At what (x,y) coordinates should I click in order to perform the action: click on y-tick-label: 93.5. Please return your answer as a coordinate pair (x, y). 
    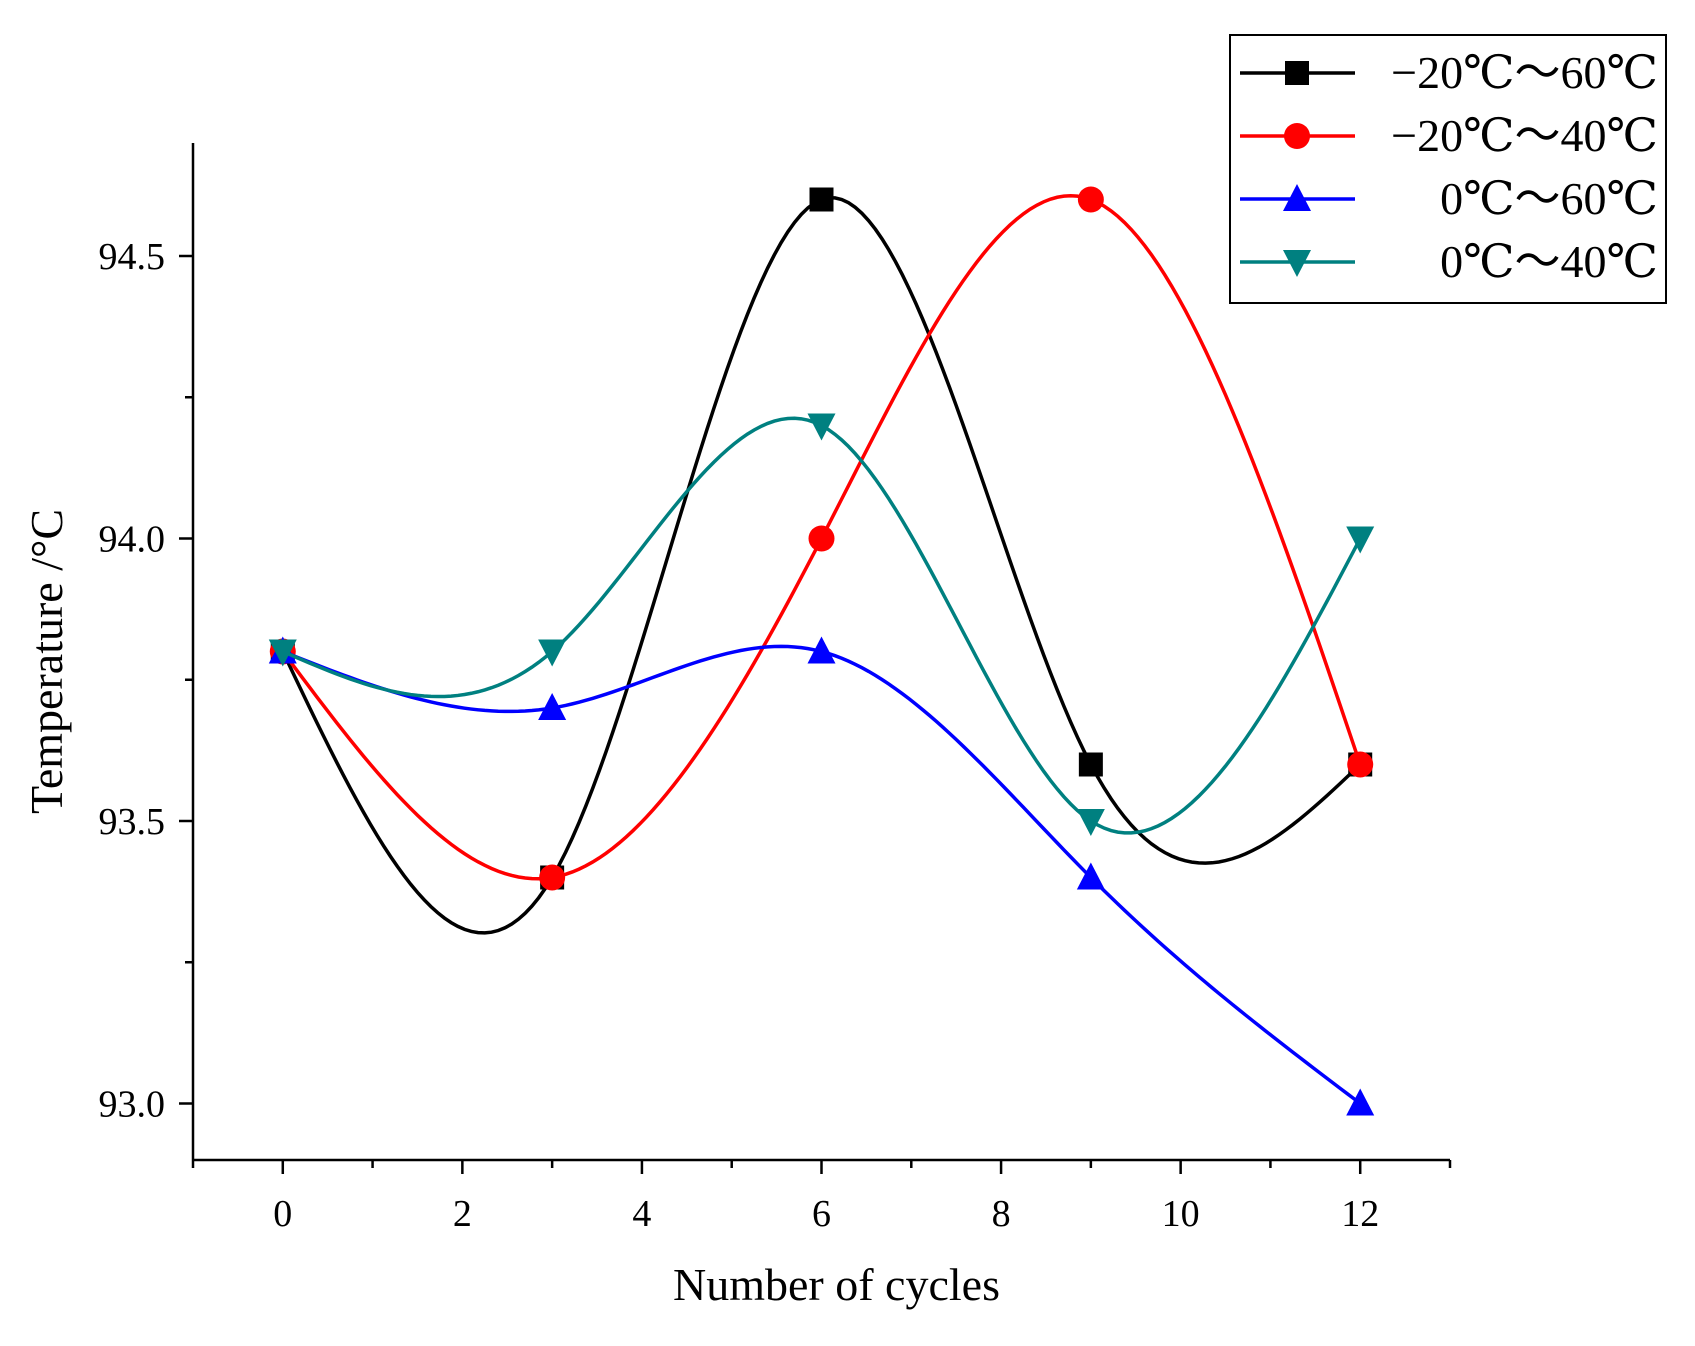
    Looking at the image, I should click on (132, 822).